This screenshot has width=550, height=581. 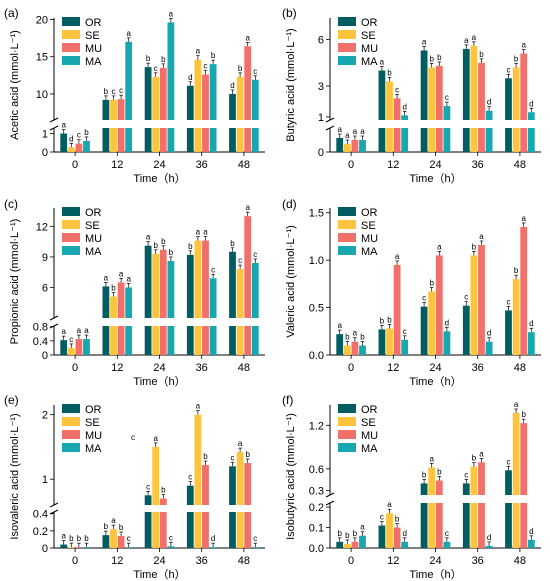 I want to click on legend-label-OR: OR, so click(x=93, y=23).